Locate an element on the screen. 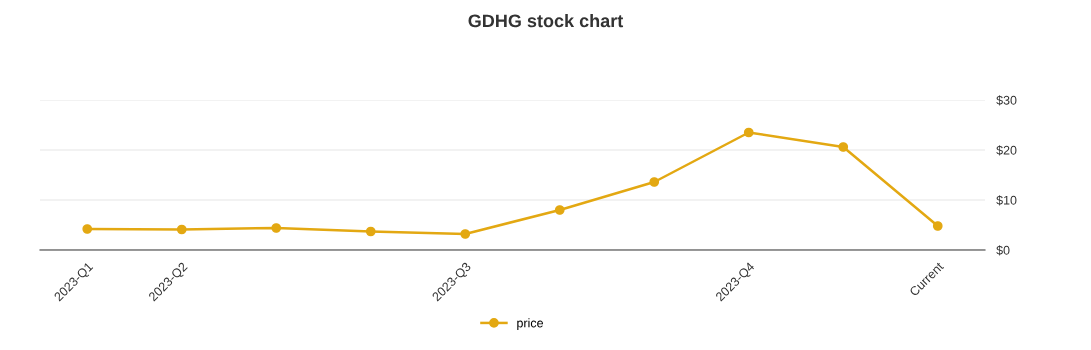 The height and width of the screenshot is (350, 1091). y-tick-label: $10 is located at coordinates (1006, 200).